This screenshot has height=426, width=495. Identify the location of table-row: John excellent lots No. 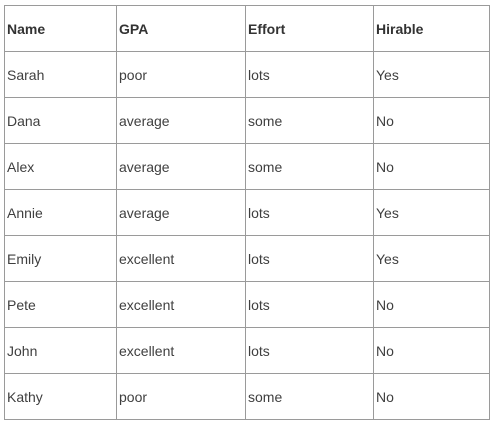
(247, 350).